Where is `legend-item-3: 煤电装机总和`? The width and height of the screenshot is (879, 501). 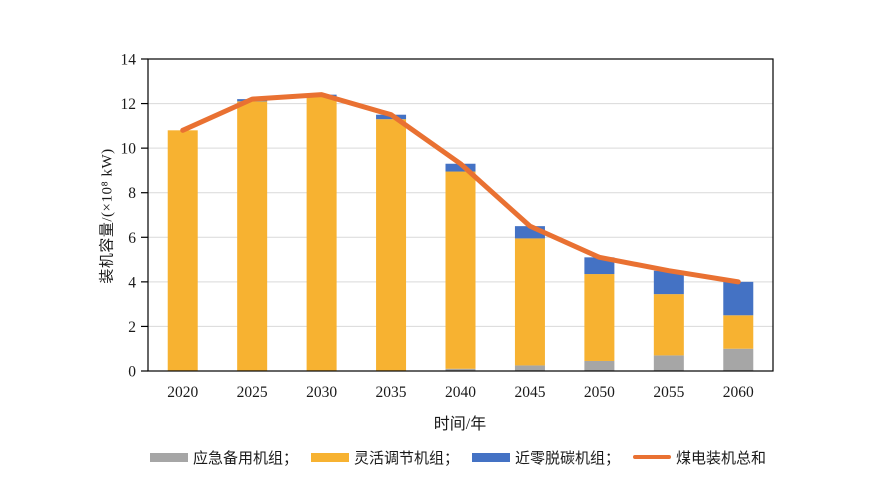 legend-item-3: 煤电装机总和 is located at coordinates (699, 457).